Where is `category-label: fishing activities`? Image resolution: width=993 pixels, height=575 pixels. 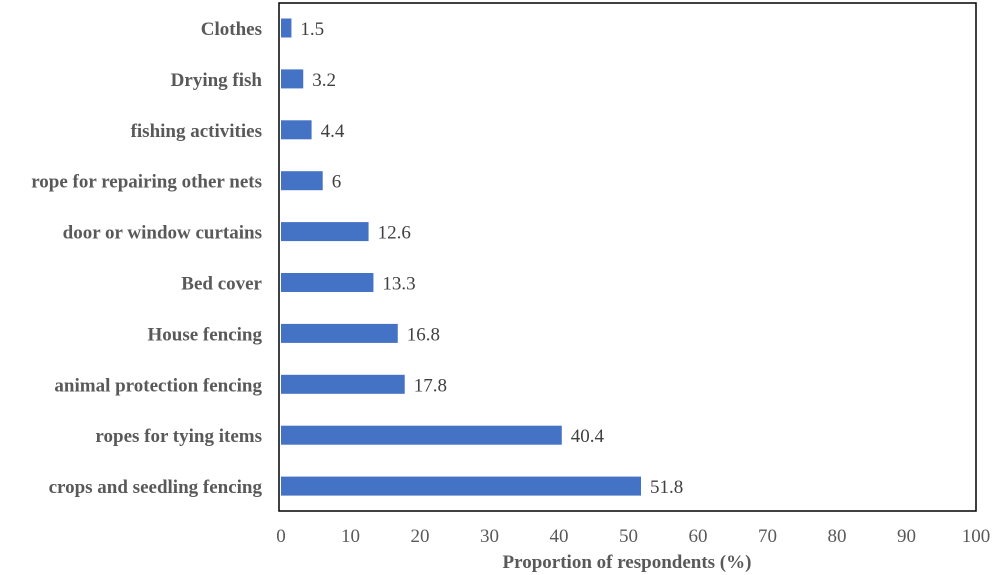
category-label: fishing activities is located at coordinates (196, 131).